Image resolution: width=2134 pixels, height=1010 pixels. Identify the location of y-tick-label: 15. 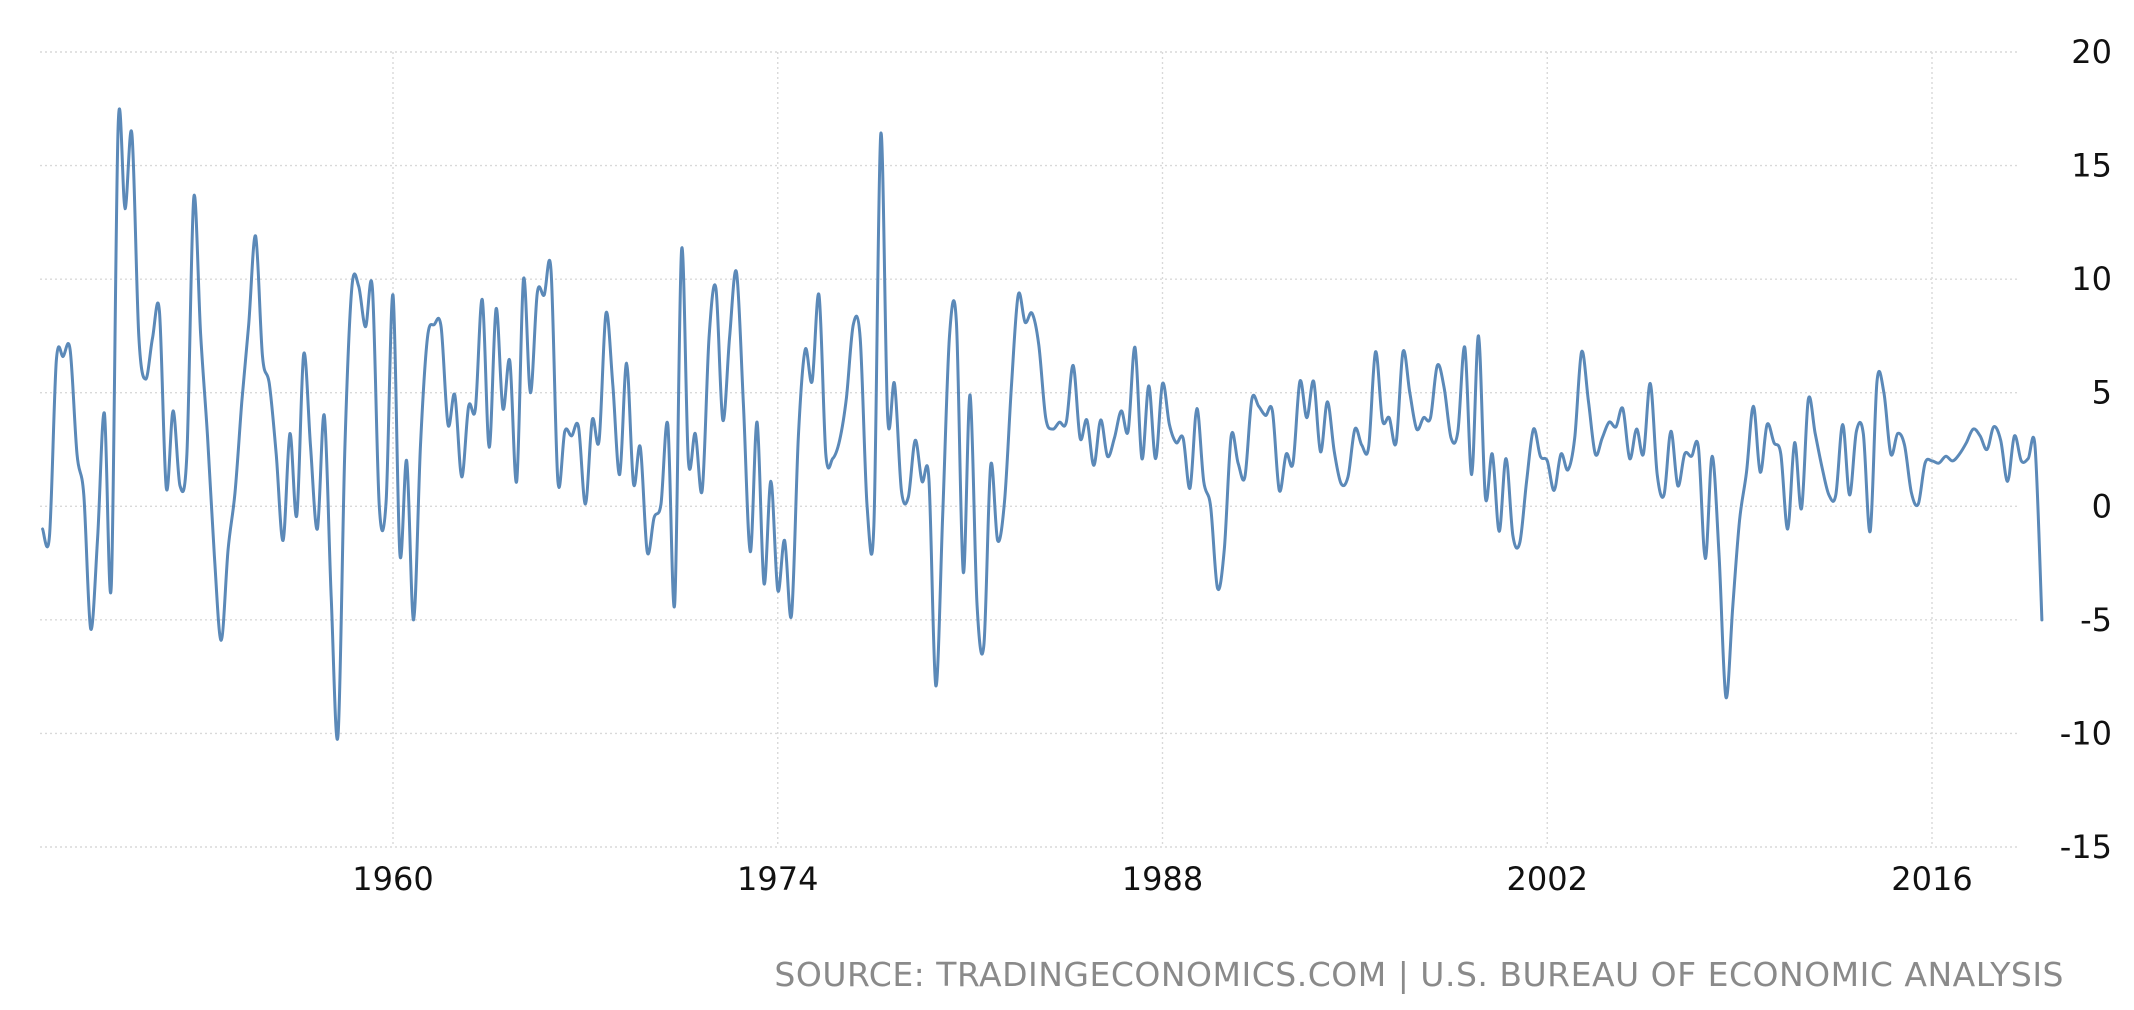
(2091, 166).